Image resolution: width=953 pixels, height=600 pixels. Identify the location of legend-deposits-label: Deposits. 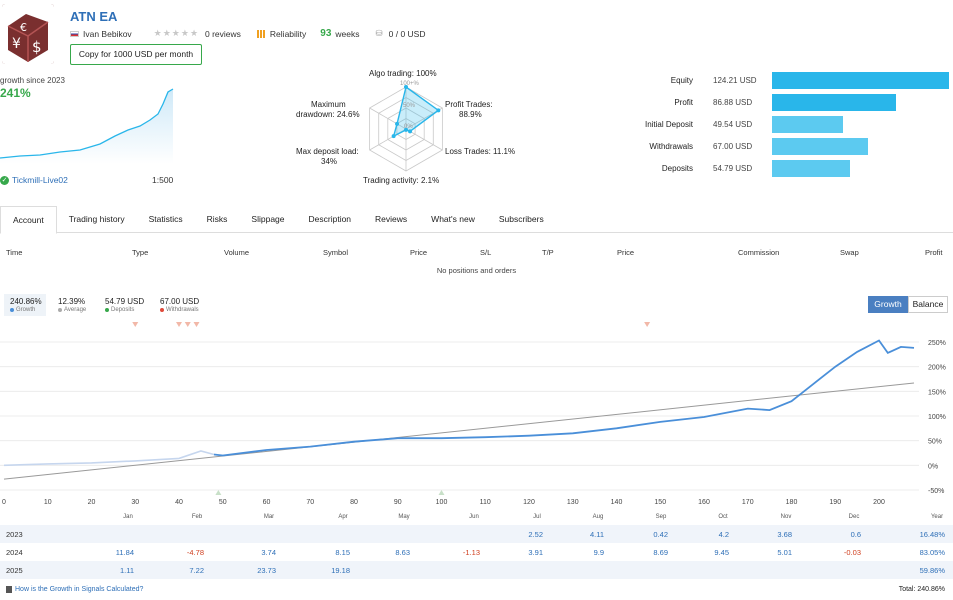
(123, 310).